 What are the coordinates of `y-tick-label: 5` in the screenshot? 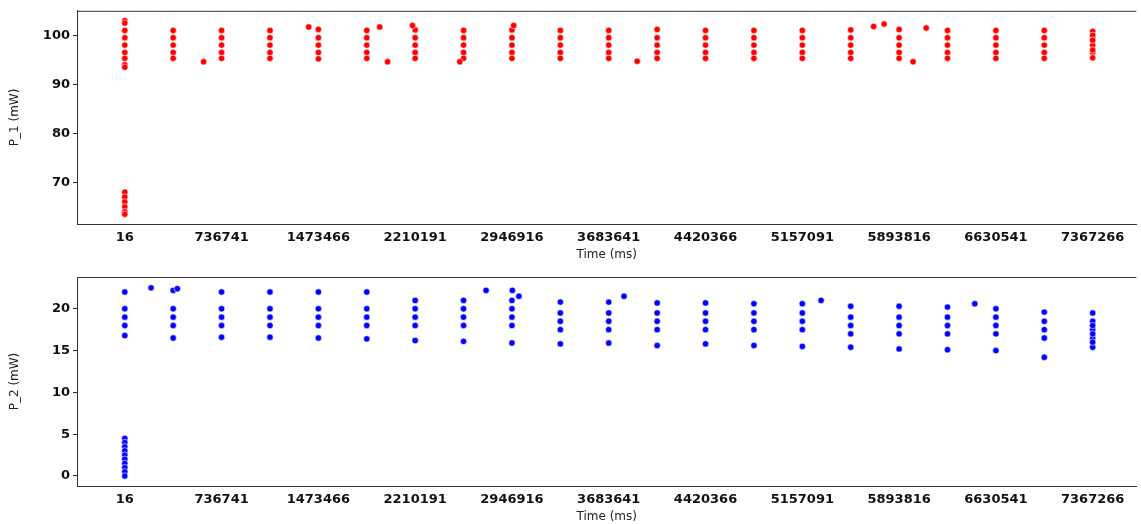 It's located at (65, 433).